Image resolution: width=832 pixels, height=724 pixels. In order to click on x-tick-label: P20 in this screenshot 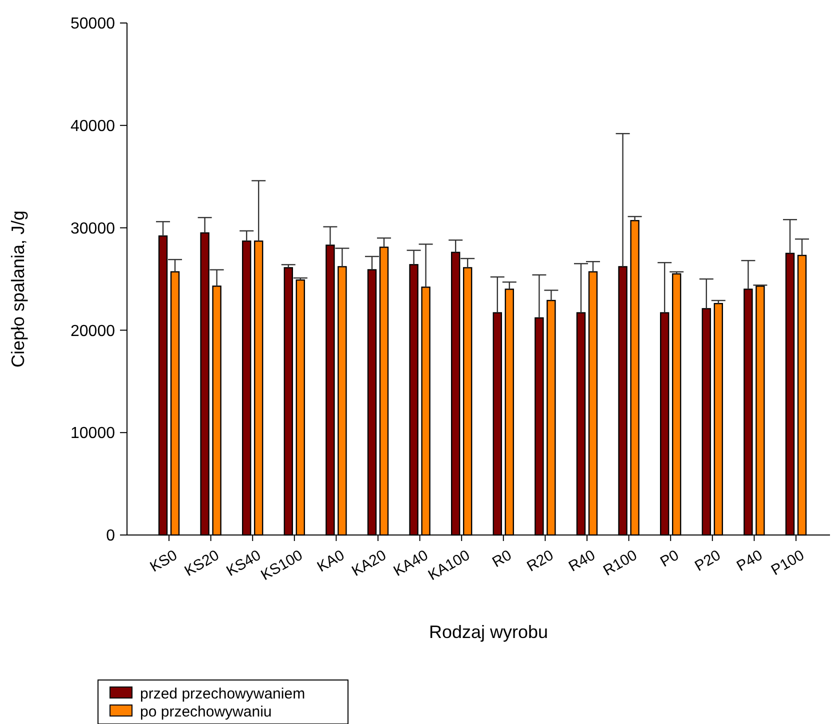, I will do `click(708, 560)`.